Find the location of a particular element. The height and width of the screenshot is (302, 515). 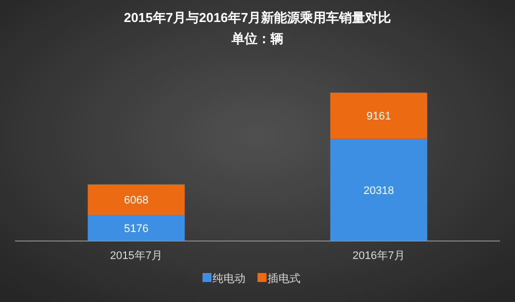

data-label: 5176 is located at coordinates (136, 228).